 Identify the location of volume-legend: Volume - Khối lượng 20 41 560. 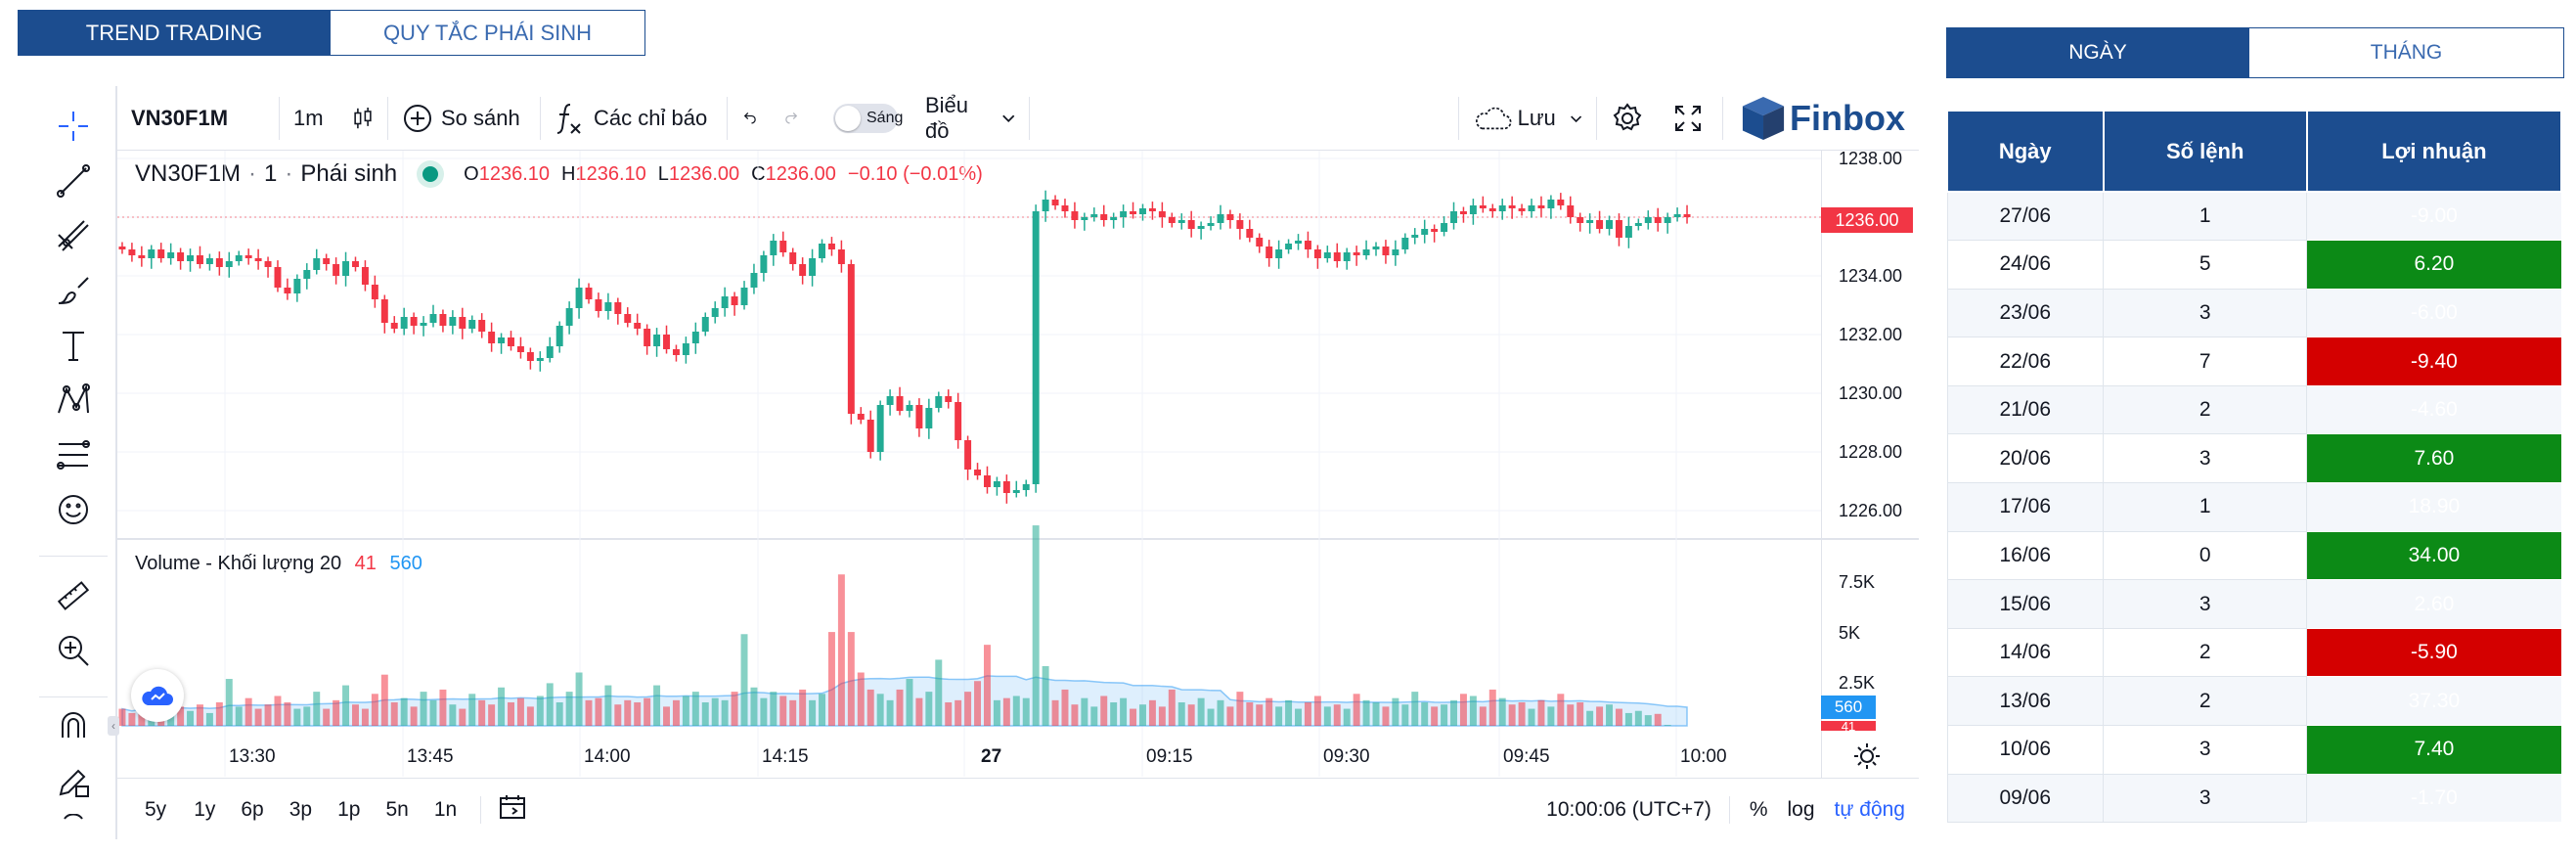
(279, 564).